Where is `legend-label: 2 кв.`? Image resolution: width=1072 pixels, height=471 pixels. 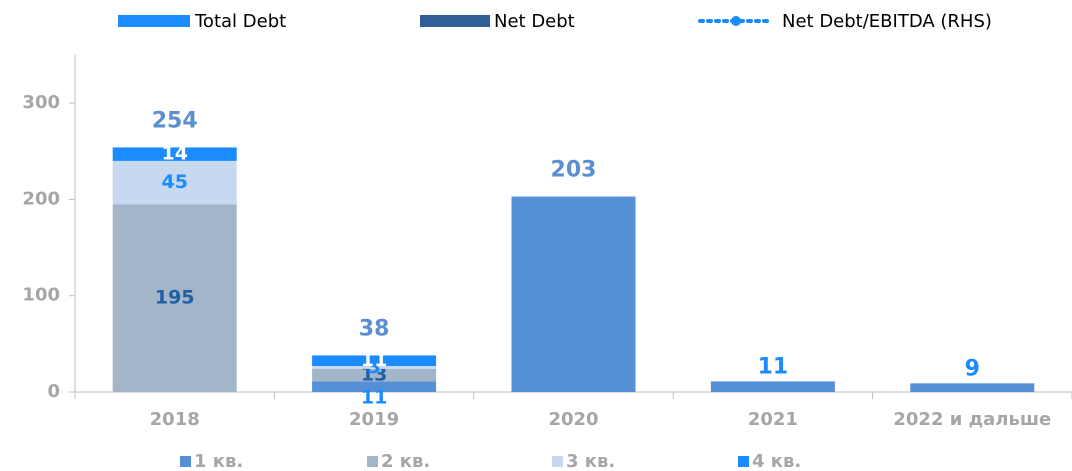
legend-label: 2 кв. is located at coordinates (405, 461).